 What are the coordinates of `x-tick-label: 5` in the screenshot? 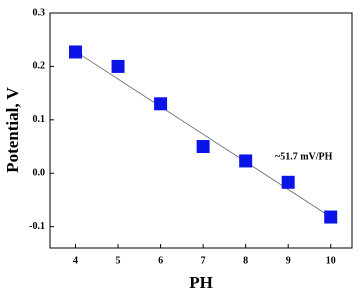 It's located at (118, 260).